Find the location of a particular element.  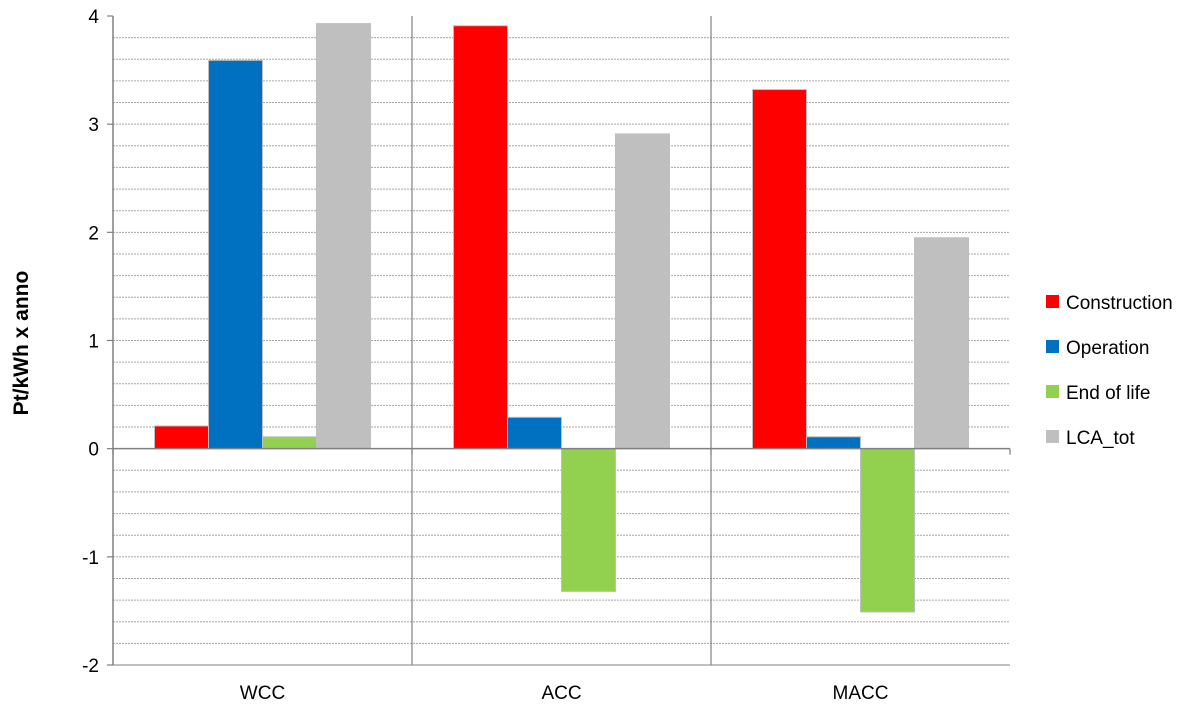

x-tick-label: MACC is located at coordinates (861, 693).